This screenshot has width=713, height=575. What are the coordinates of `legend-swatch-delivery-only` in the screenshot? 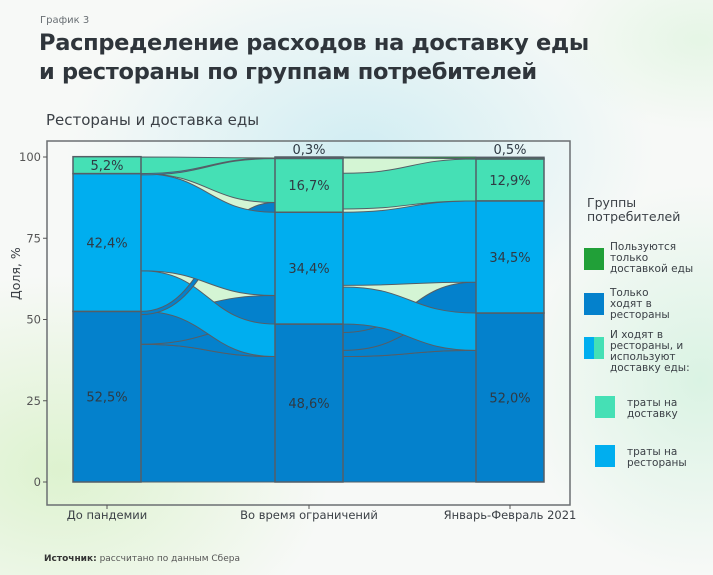 It's located at (594, 259).